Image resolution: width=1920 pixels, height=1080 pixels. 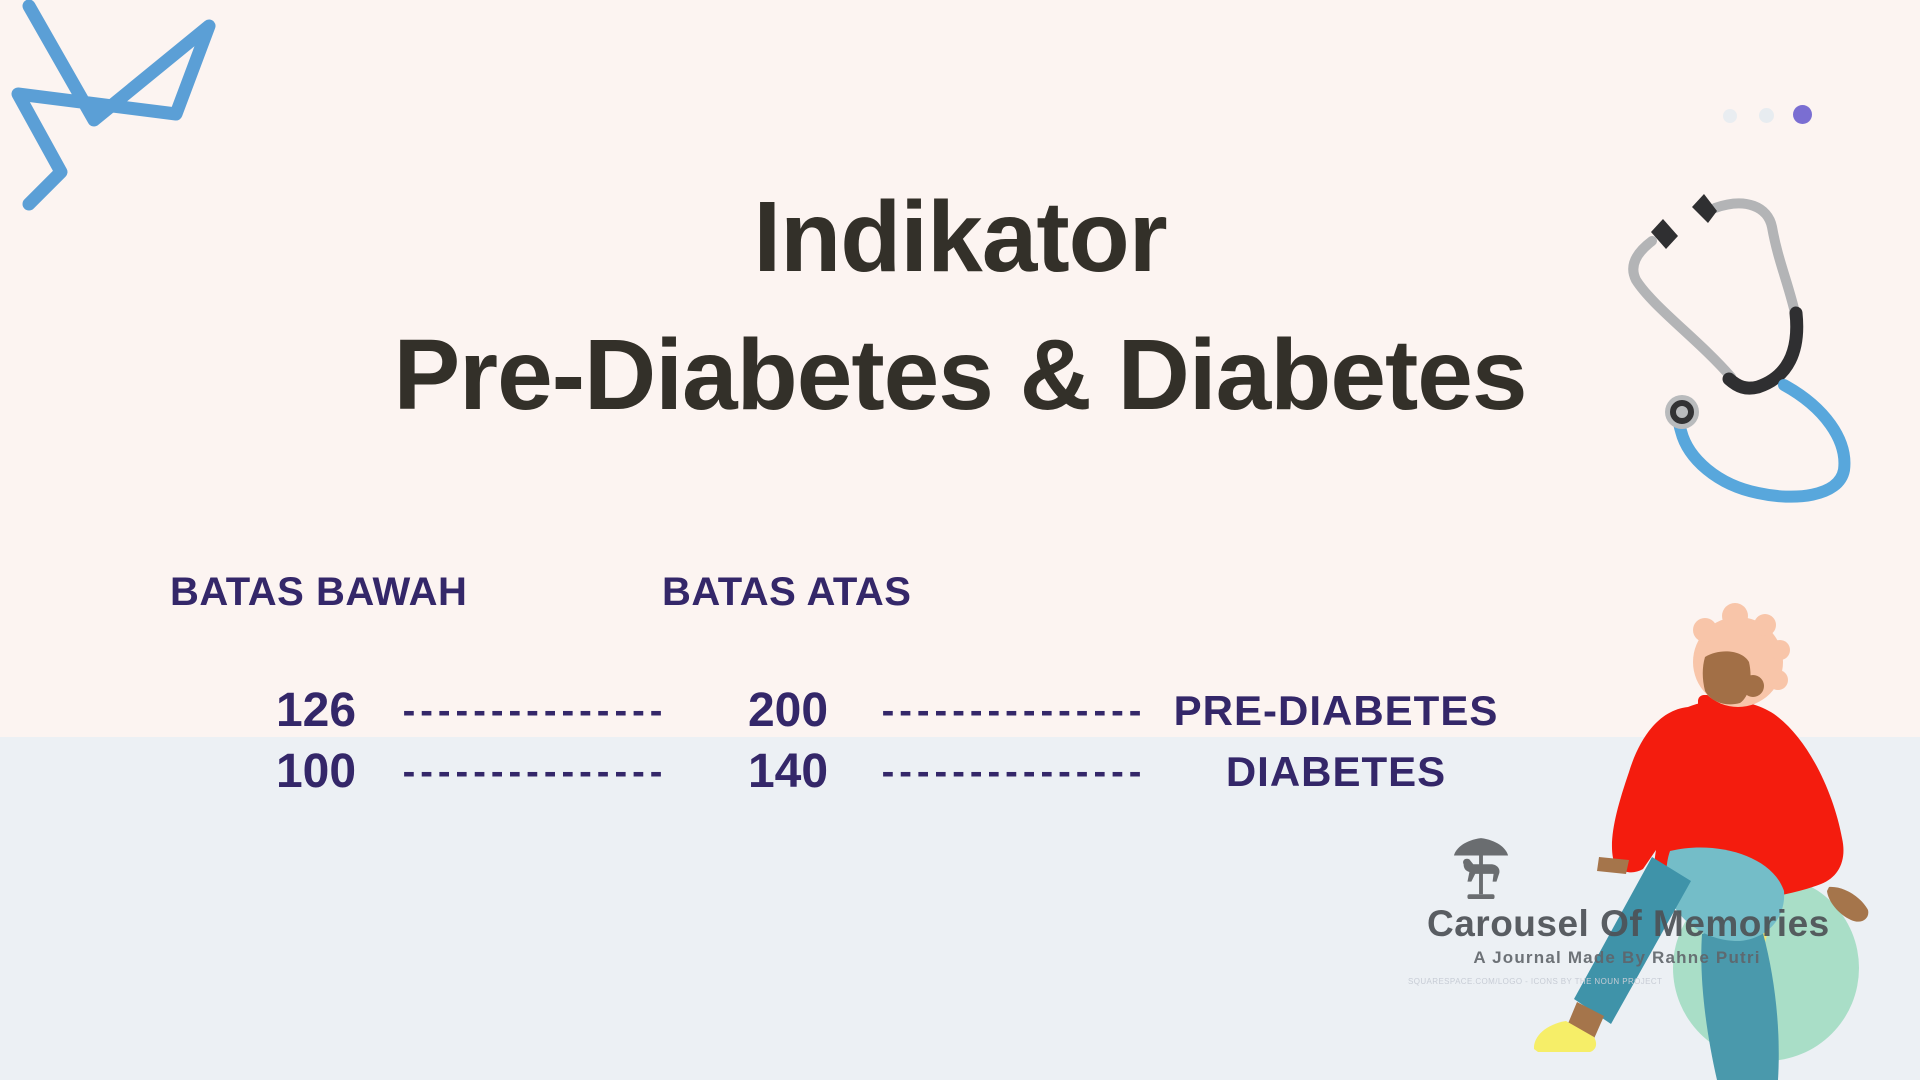 I want to click on header-batas-bawah: BATAS BAWAH, so click(x=319, y=592).